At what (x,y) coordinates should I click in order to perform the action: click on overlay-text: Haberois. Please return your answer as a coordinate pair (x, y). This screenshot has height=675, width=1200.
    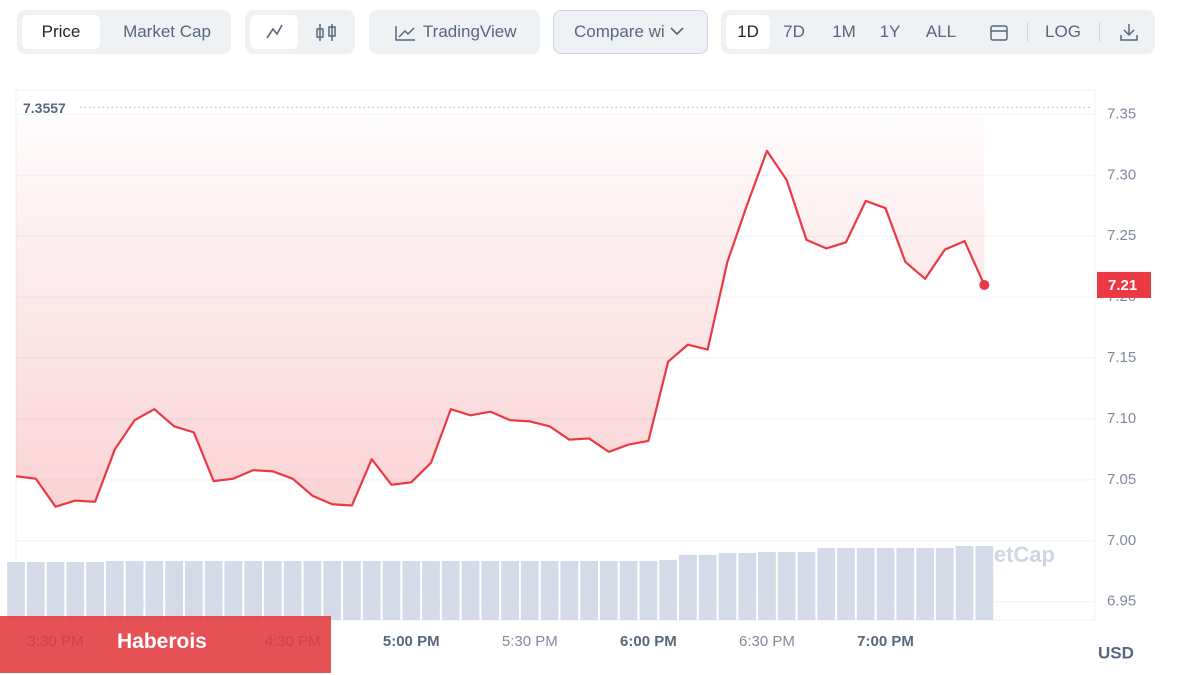
    Looking at the image, I should click on (162, 641).